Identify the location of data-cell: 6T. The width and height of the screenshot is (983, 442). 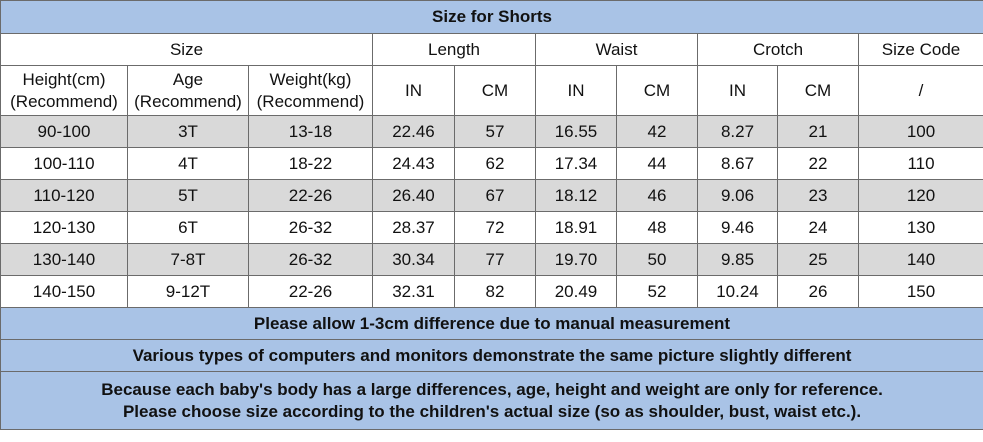
(188, 227).